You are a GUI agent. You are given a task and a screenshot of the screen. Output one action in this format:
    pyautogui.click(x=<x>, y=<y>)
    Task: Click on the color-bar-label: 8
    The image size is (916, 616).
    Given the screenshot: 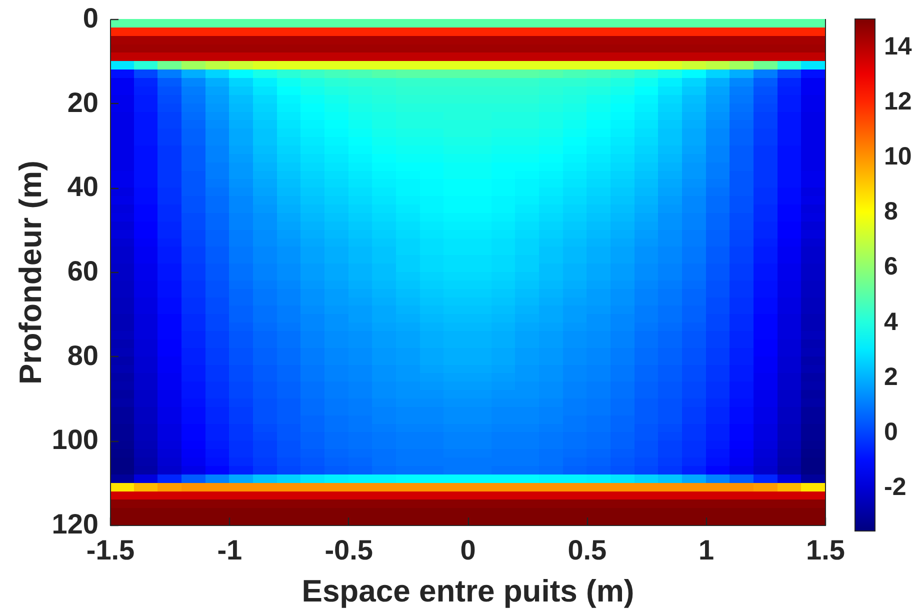 What is the action you would take?
    pyautogui.click(x=891, y=212)
    